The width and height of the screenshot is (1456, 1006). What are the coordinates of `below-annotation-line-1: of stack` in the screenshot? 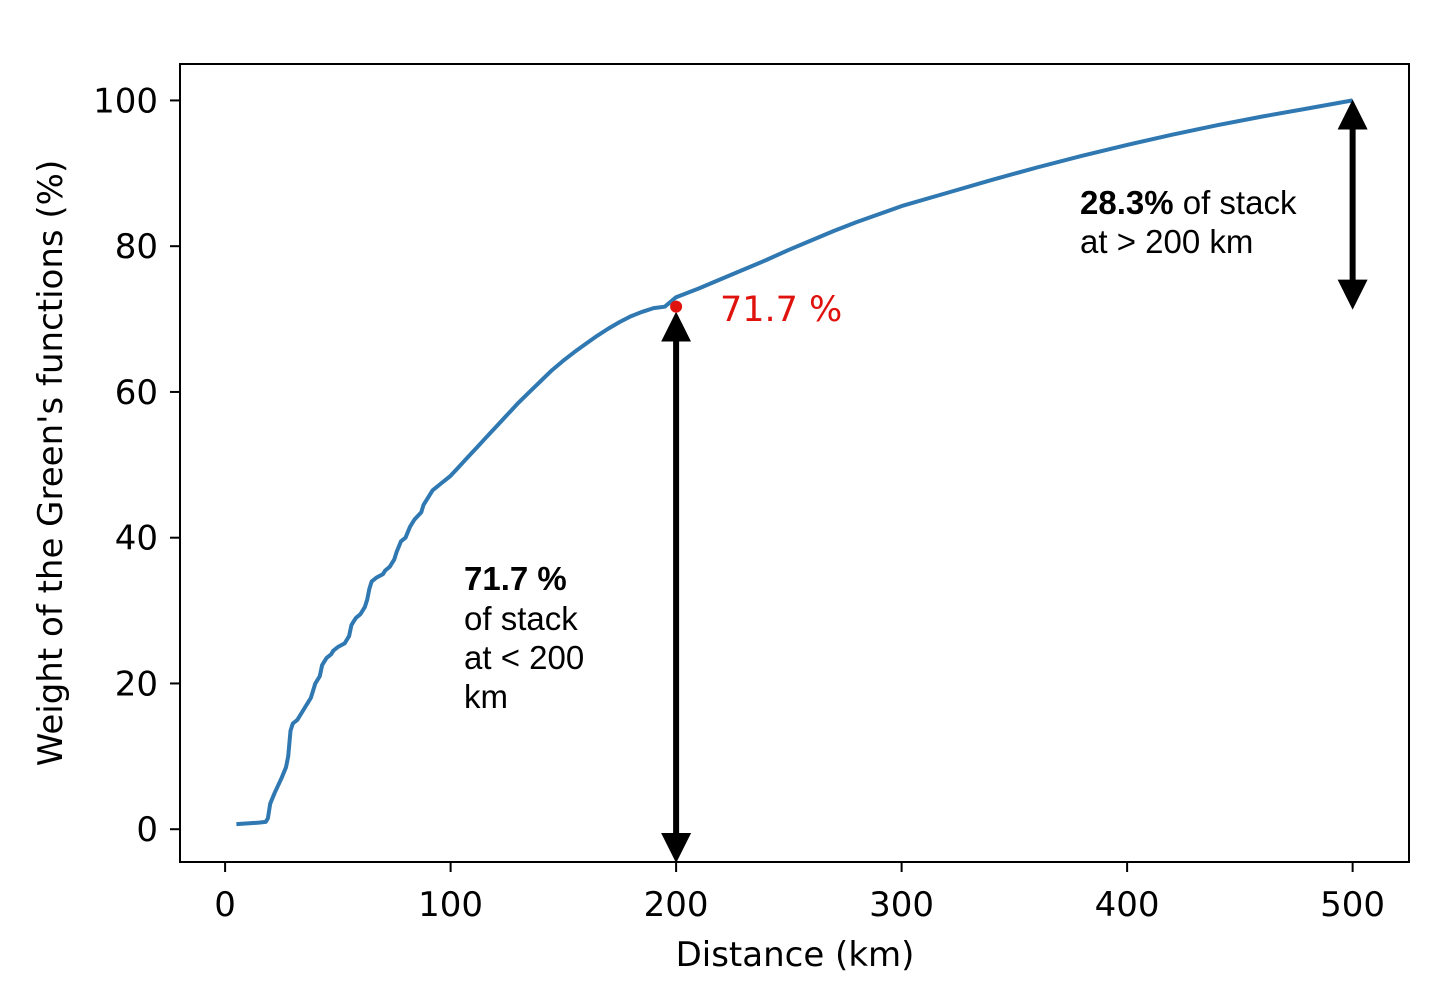 It's located at (521, 618).